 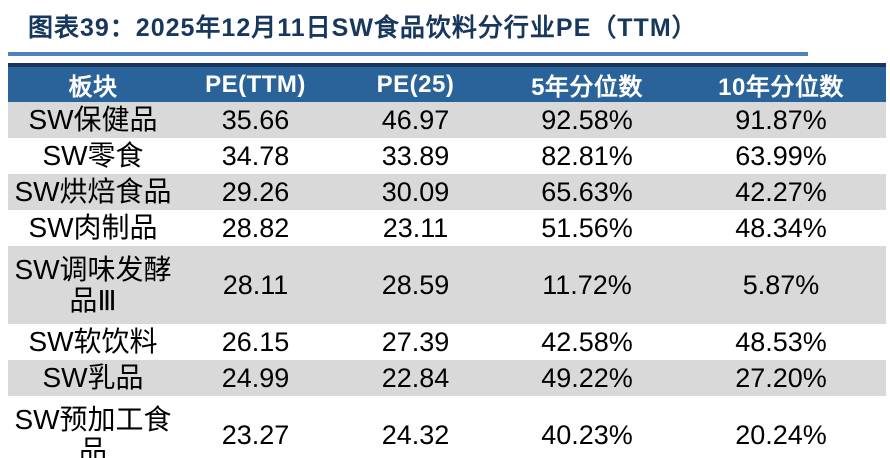 I want to click on table-row: SW预加工食品 23.27 24.32 40.23% 20.24%, so click(x=447, y=427).